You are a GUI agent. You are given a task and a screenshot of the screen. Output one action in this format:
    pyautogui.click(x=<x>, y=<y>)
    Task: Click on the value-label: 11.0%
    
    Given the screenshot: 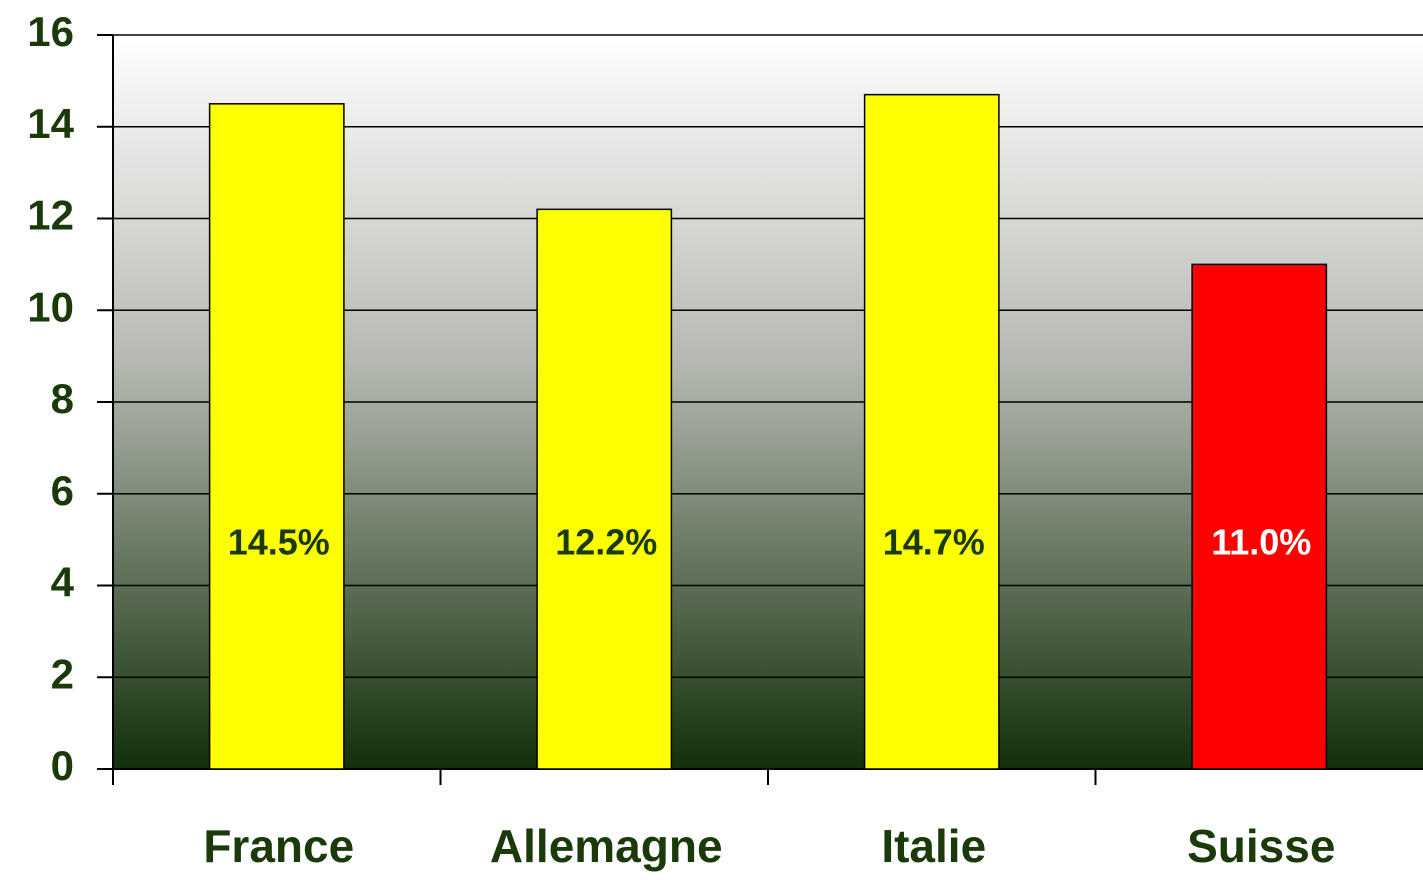 What is the action you would take?
    pyautogui.click(x=1261, y=542)
    